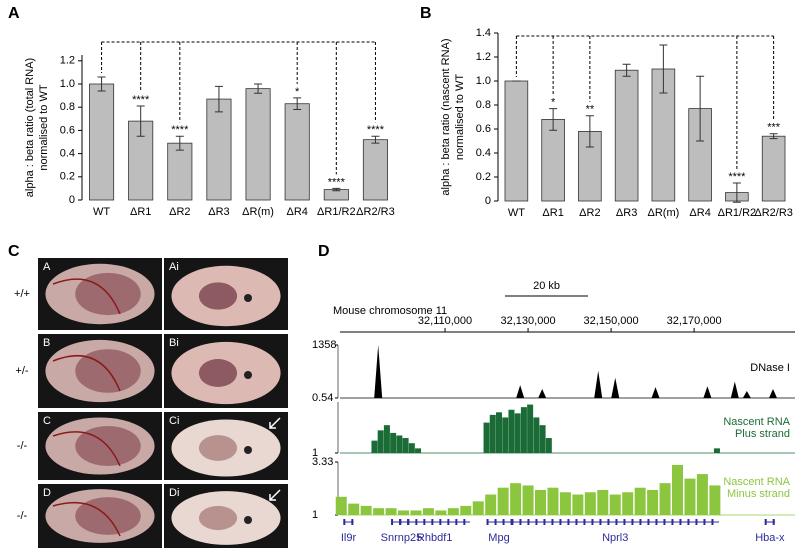  Describe the element at coordinates (47, 267) in the screenshot. I see `image-label: A` at that location.